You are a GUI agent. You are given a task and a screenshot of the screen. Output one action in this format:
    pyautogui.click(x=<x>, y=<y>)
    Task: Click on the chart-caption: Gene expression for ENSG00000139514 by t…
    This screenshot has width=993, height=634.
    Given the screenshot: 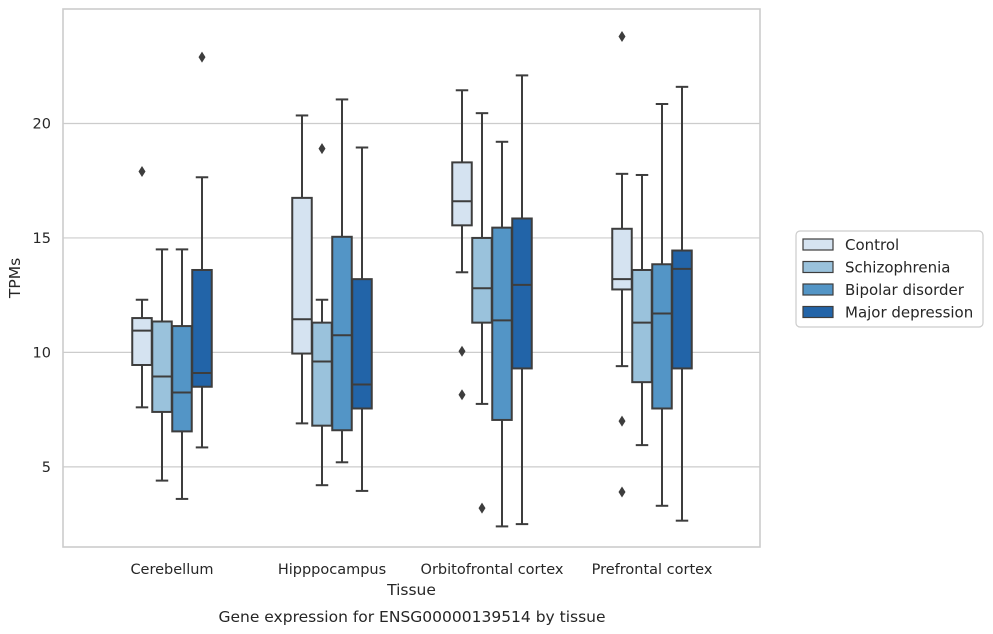 What is the action you would take?
    pyautogui.click(x=411, y=617)
    